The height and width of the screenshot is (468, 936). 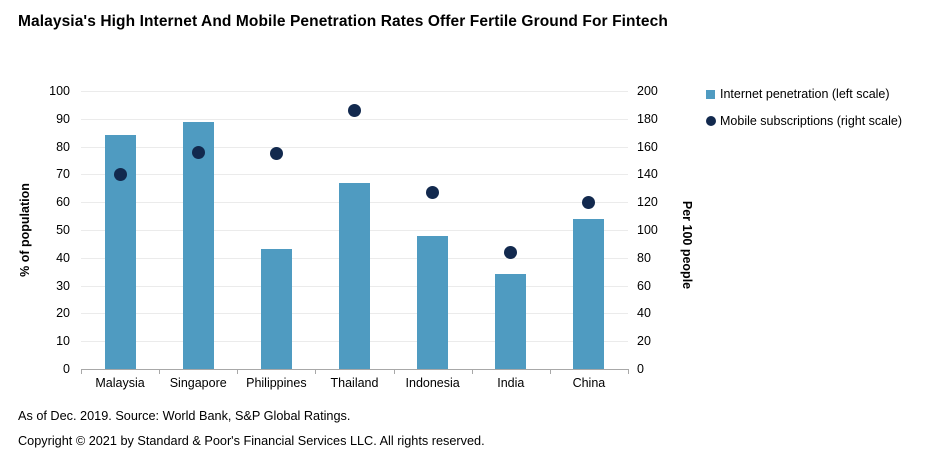 I want to click on right-axis-tick-label: 0, so click(x=640, y=369).